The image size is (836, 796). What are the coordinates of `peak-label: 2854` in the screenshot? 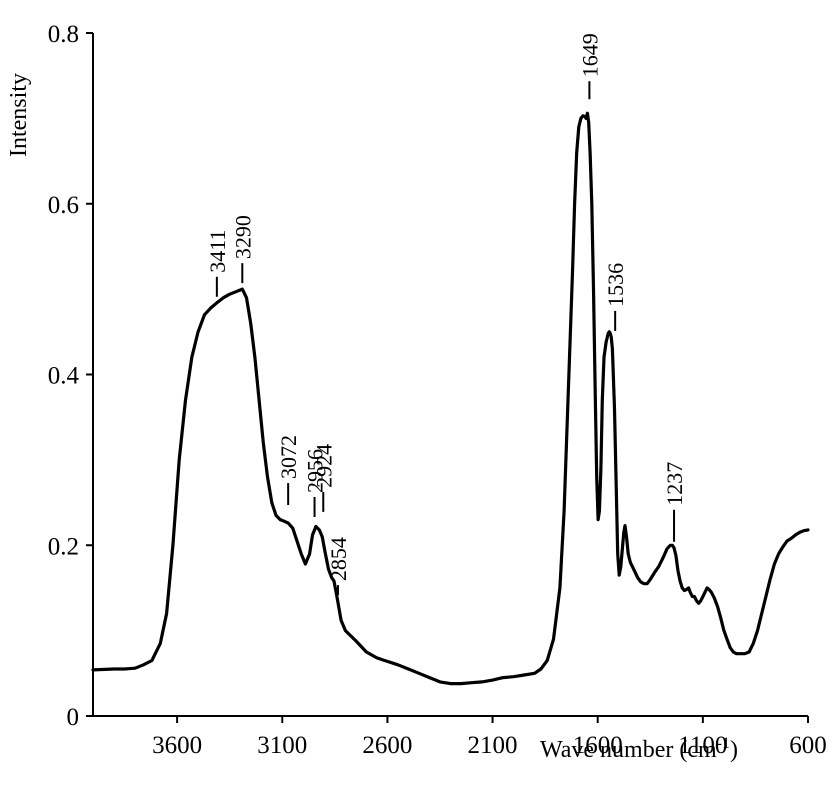 It's located at (338, 559).